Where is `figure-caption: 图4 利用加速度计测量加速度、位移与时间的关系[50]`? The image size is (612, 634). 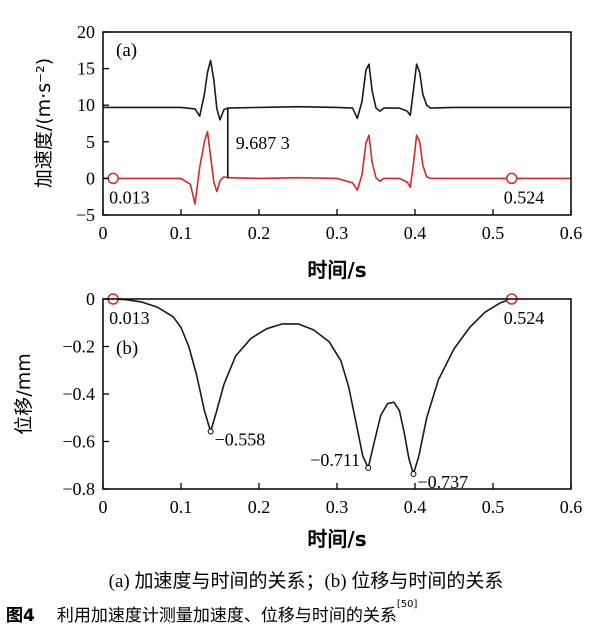
figure-caption: 图4 利用加速度计测量加速度、位移与时间的关系[50] is located at coordinates (212, 612).